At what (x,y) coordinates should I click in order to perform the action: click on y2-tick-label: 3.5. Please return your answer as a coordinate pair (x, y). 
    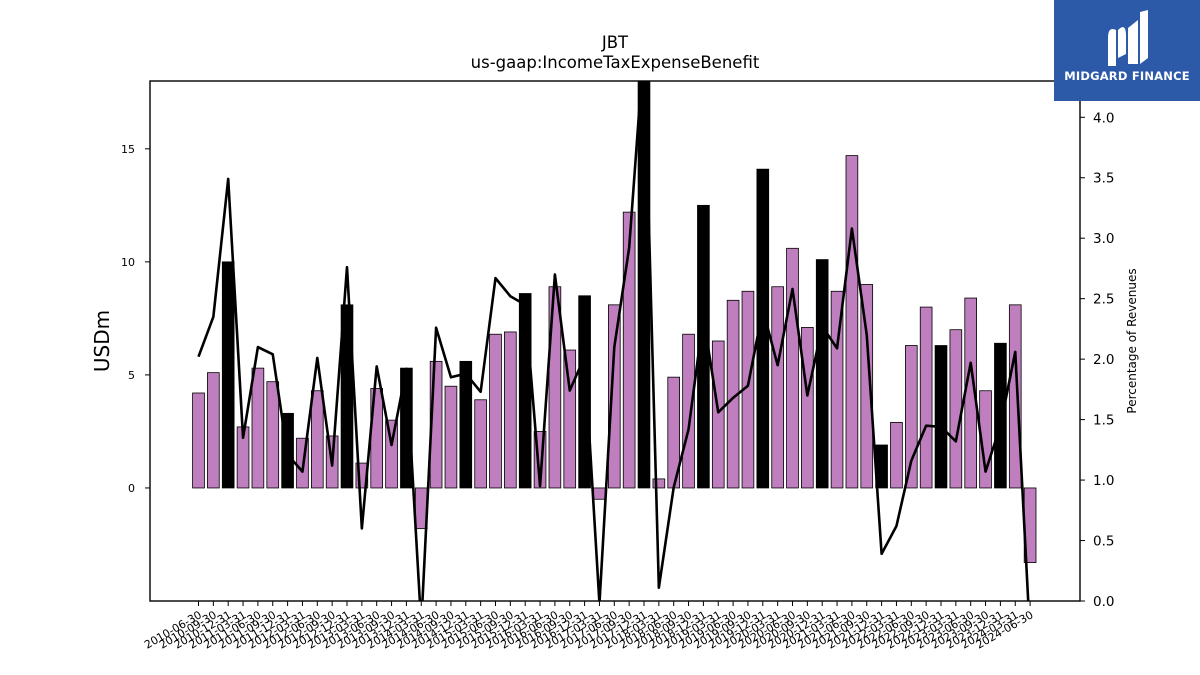
    Looking at the image, I should click on (1103, 179).